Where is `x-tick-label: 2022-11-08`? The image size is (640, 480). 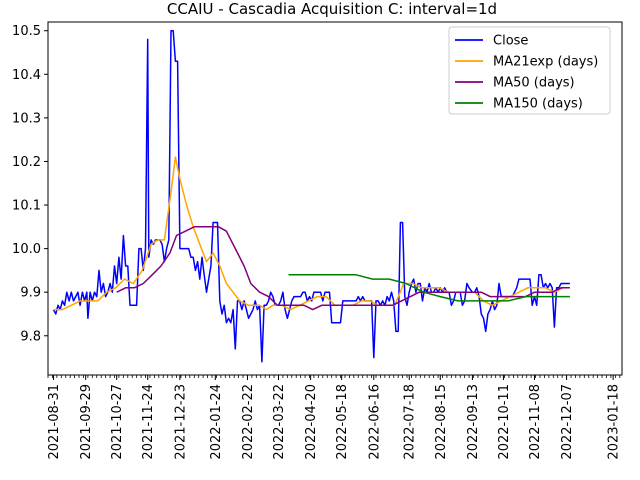
x-tick-label: 2022-11-08 is located at coordinates (535, 422).